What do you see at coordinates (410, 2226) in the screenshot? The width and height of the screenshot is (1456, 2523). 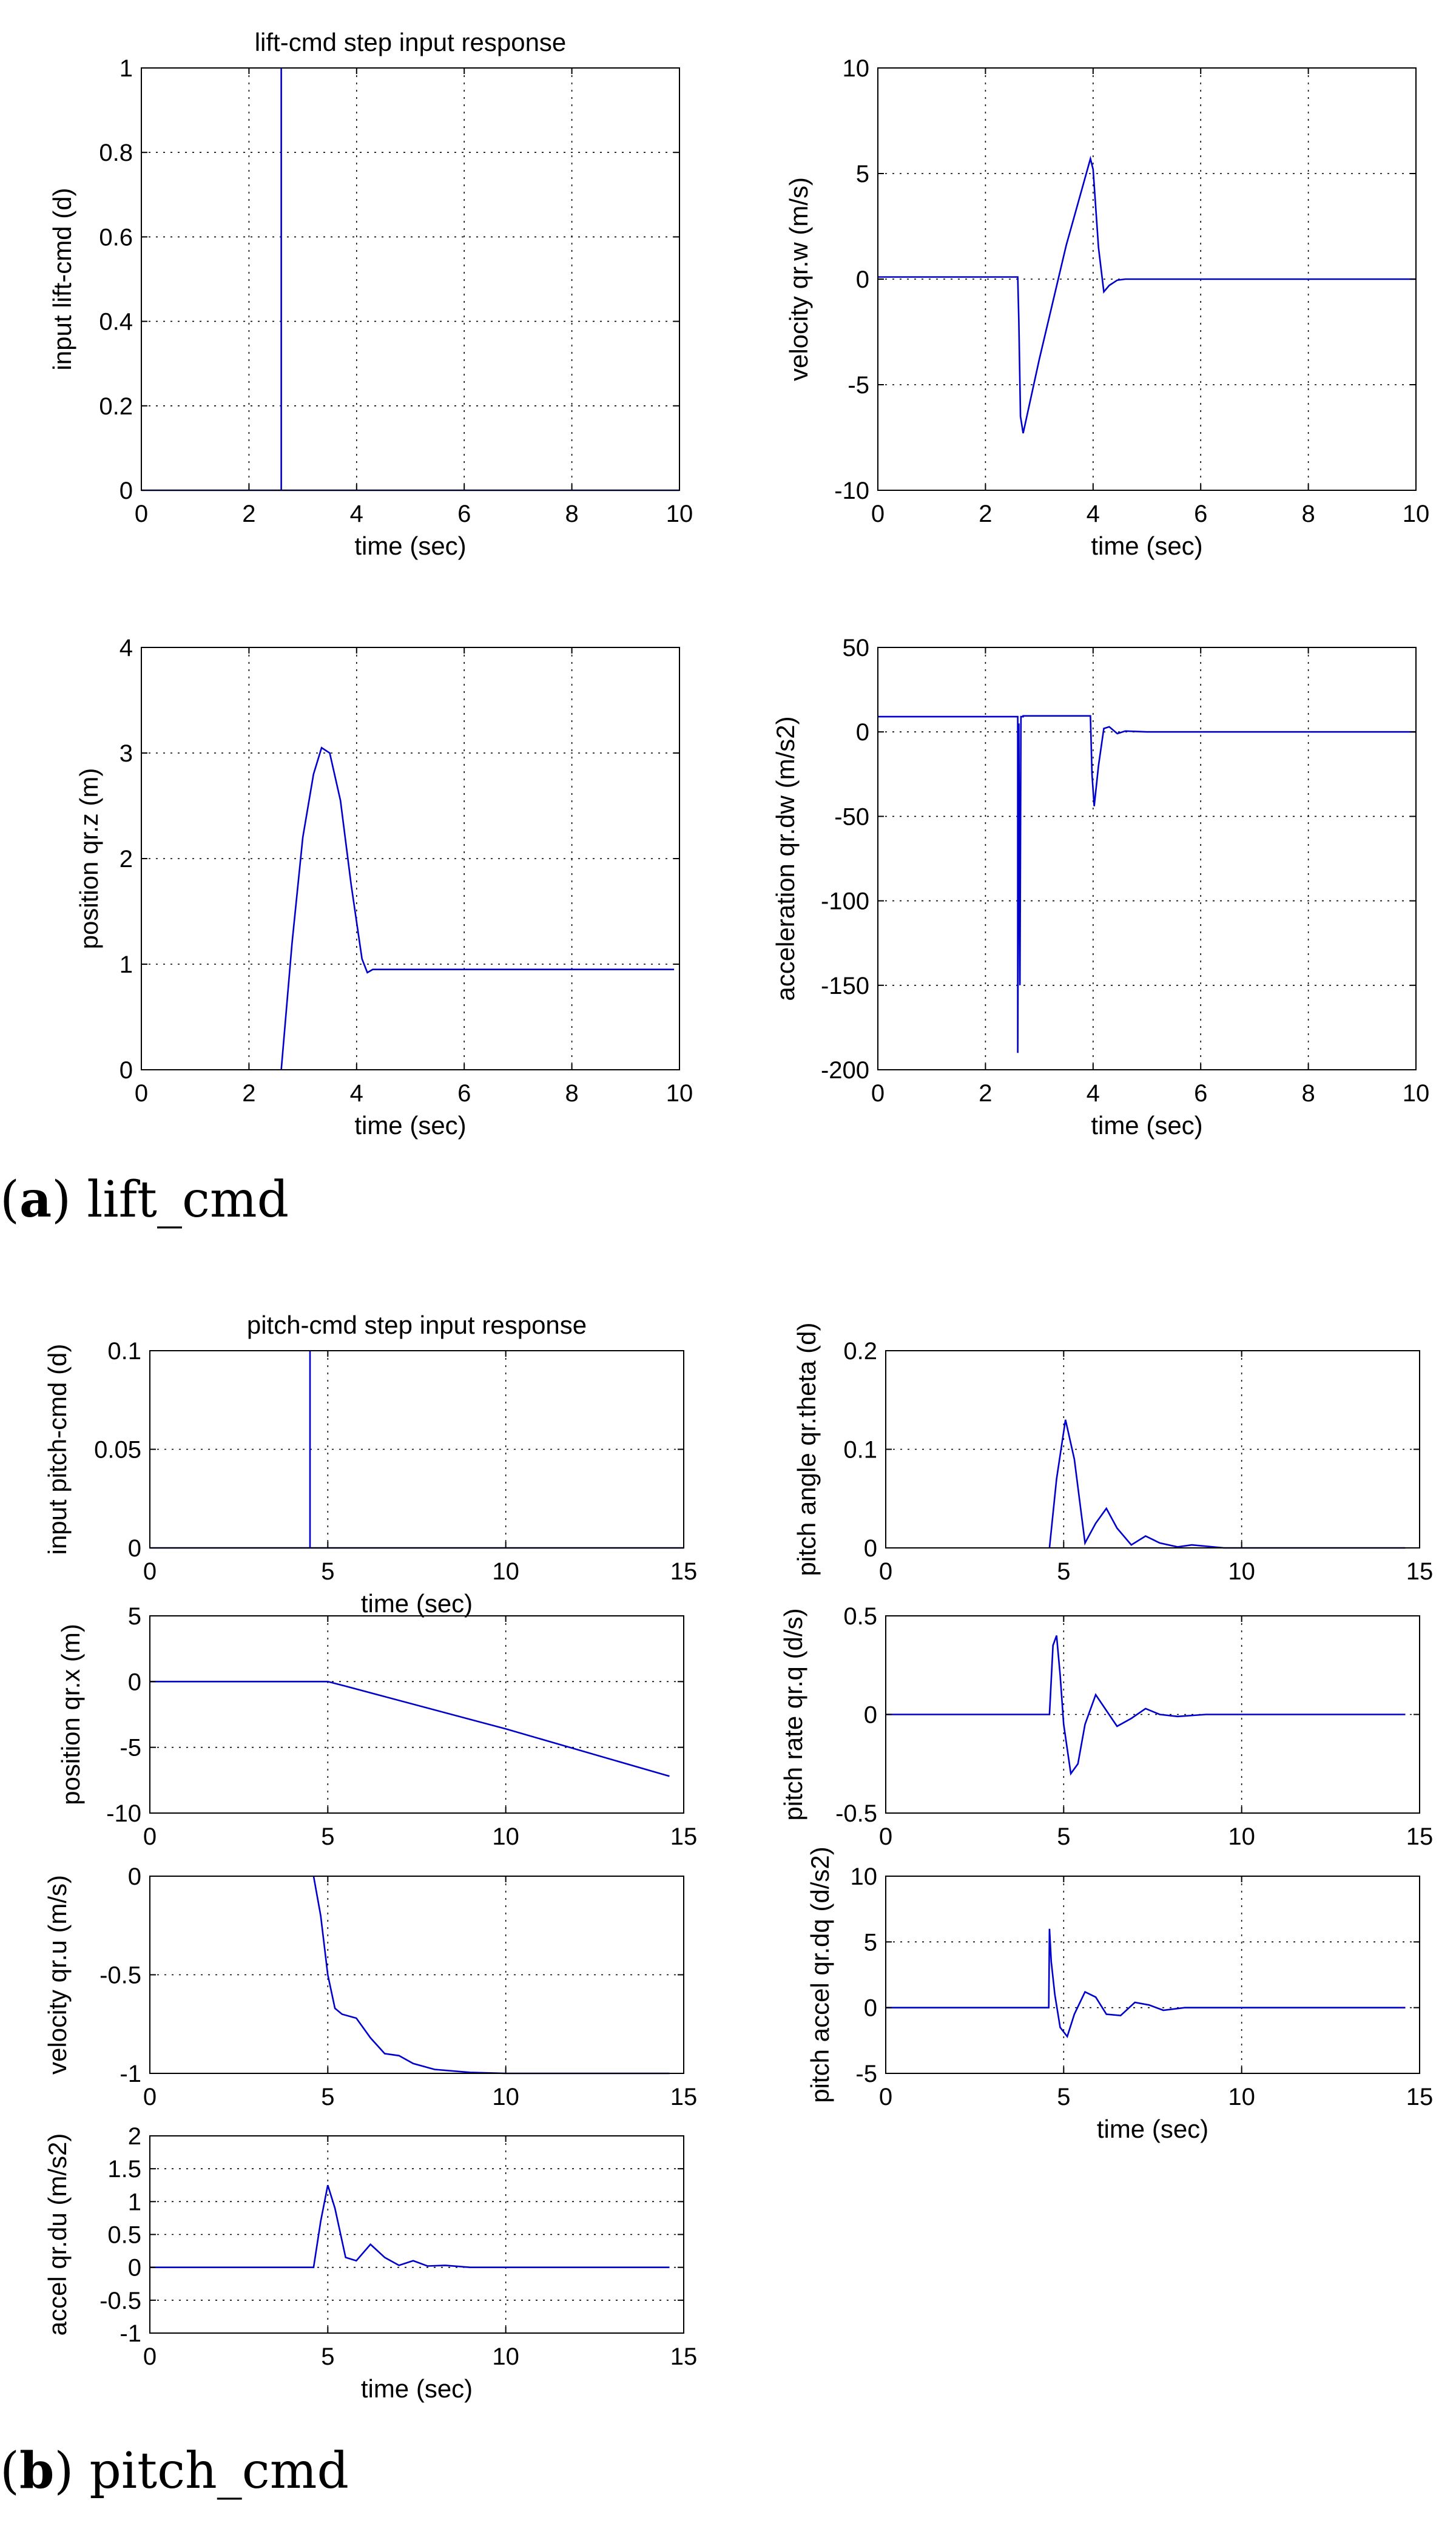 I see `series-line-qr.du` at bounding box center [410, 2226].